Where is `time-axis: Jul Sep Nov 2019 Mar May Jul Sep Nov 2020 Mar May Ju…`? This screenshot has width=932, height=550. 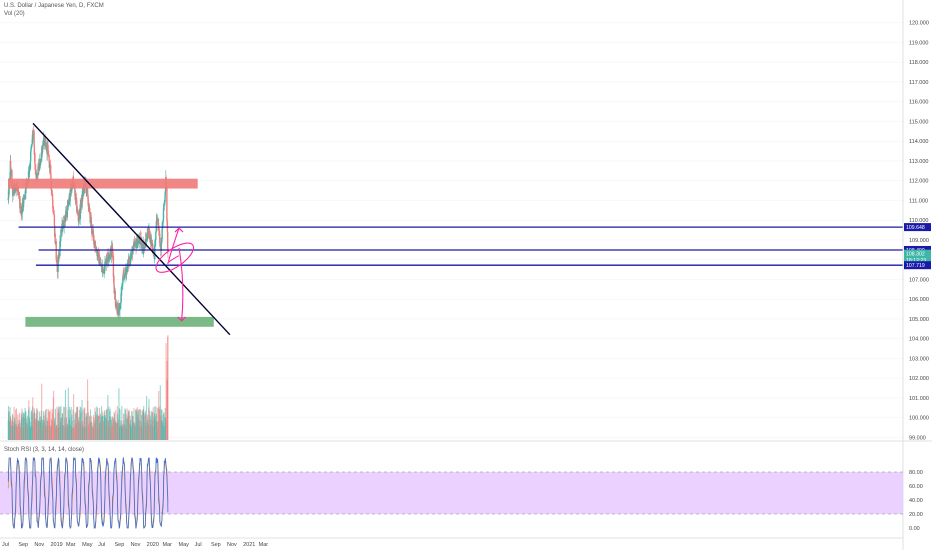
time-axis: Jul Sep Nov 2019 Mar May Jul Sep Nov 2020 Mar May Ju… is located at coordinates (451, 542).